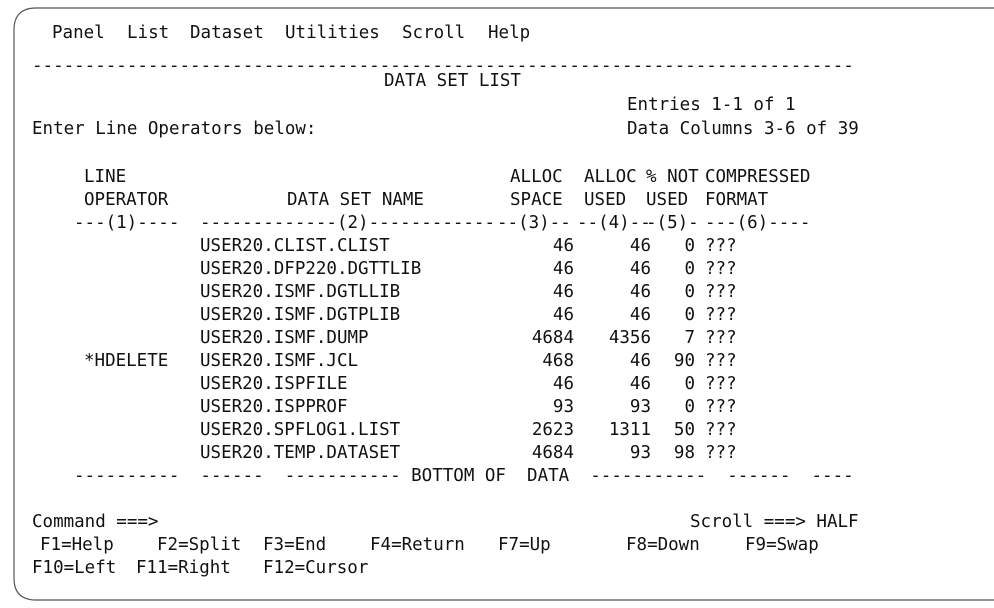 The height and width of the screenshot is (608, 994). Describe the element at coordinates (95, 522) in the screenshot. I see `command-prompt: Command ===>` at that location.